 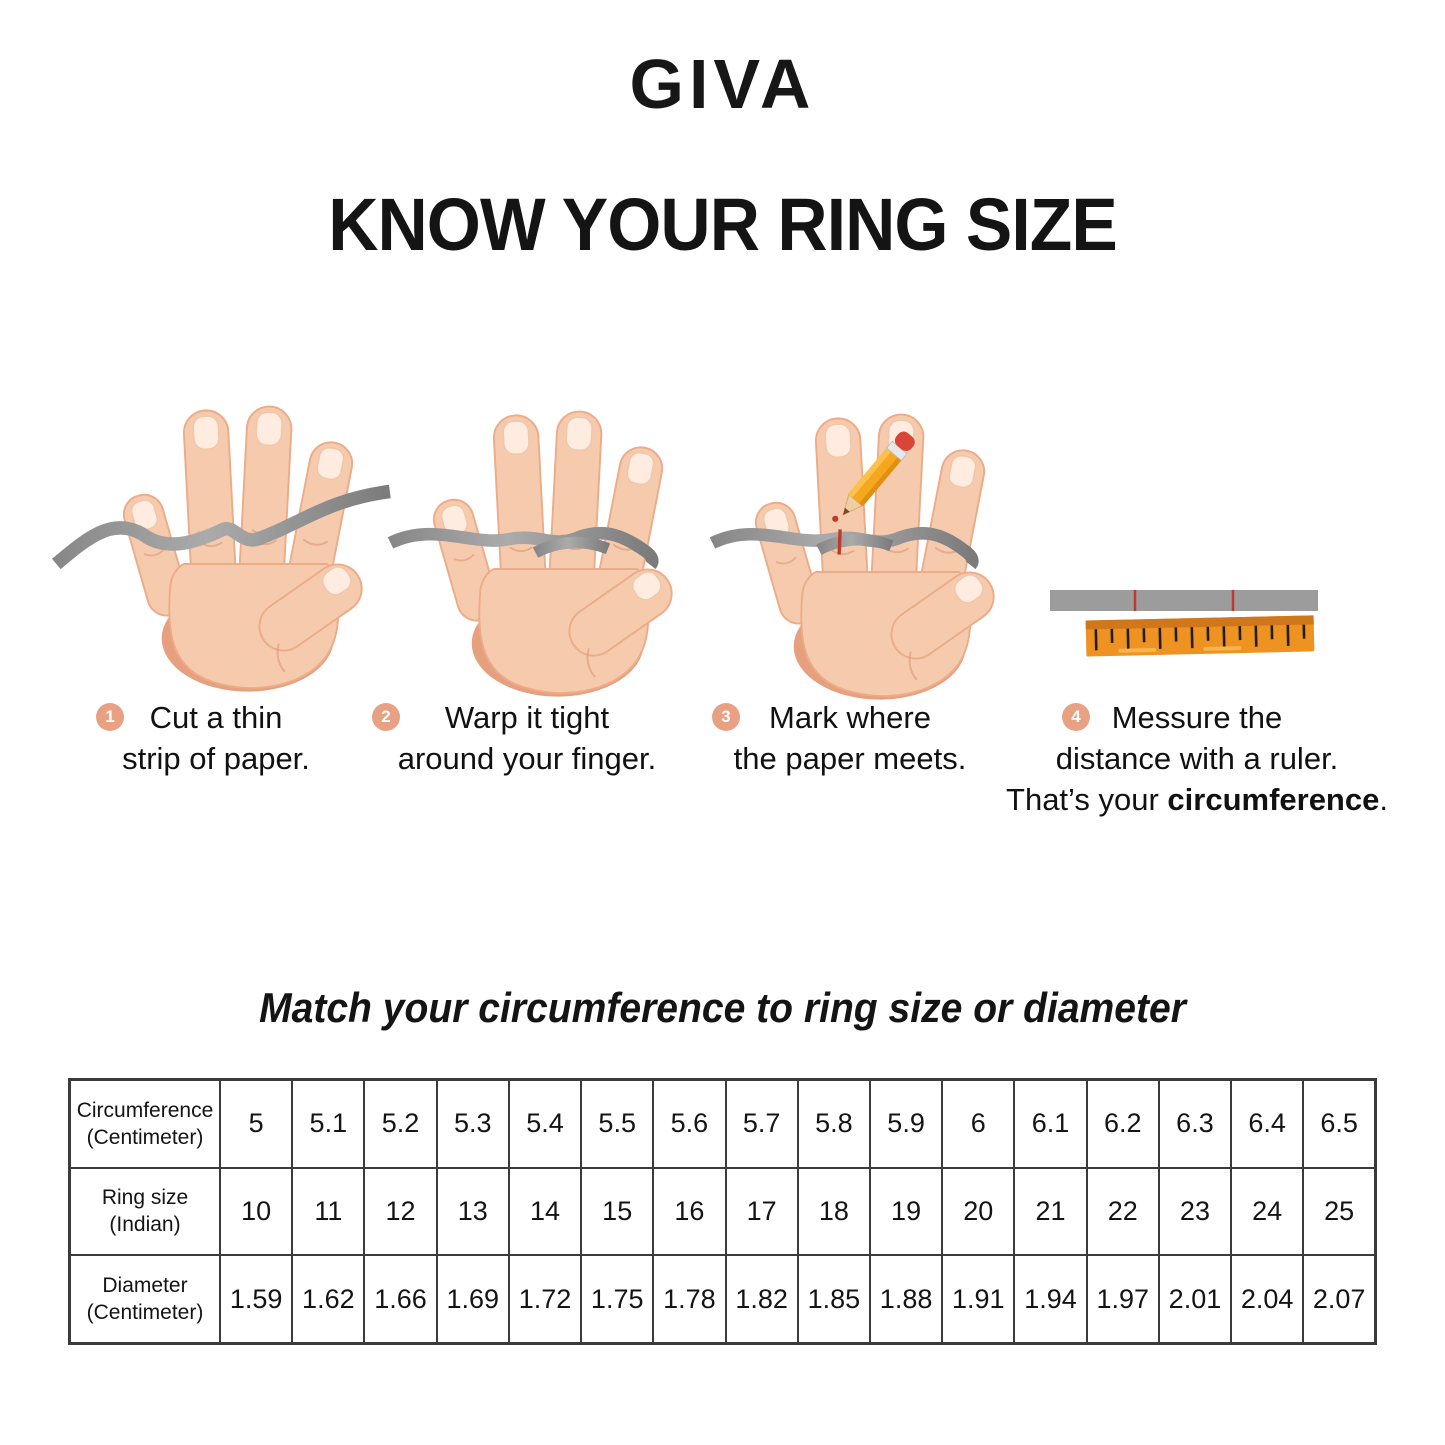 What do you see at coordinates (144, 1123) in the screenshot?
I see `row-label-circumference: Circumference (Centimeter)` at bounding box center [144, 1123].